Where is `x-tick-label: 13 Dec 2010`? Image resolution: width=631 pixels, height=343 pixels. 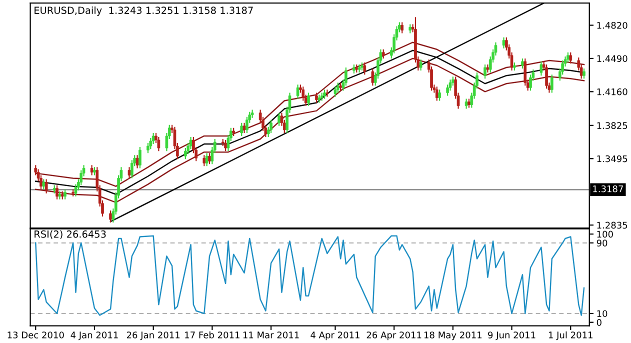 x-tick-label: 13 Dec 2010 is located at coordinates (36, 335).